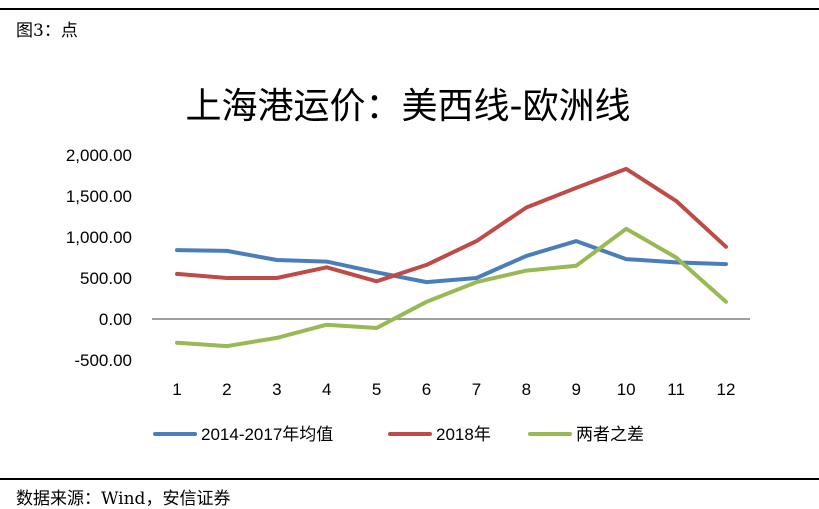  Describe the element at coordinates (476, 389) in the screenshot. I see `x-tick-label: 7` at that location.